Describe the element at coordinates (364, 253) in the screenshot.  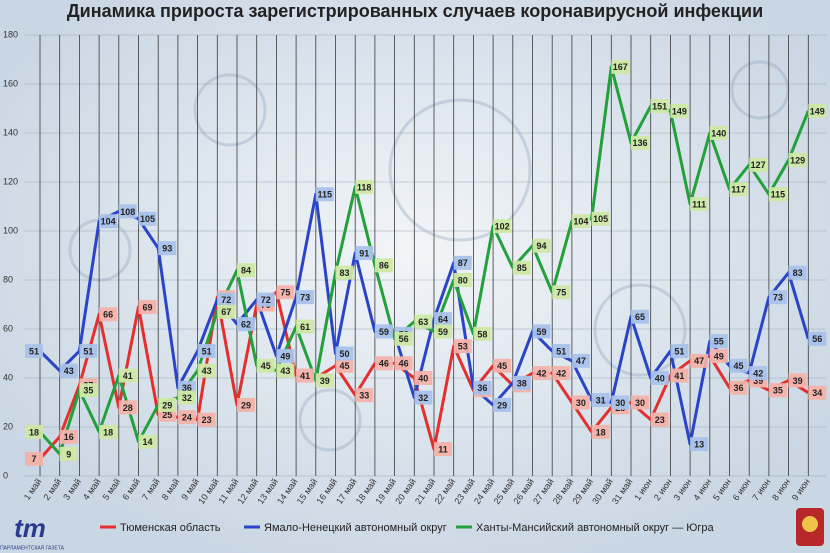
I see `data-label: 91` at that location.